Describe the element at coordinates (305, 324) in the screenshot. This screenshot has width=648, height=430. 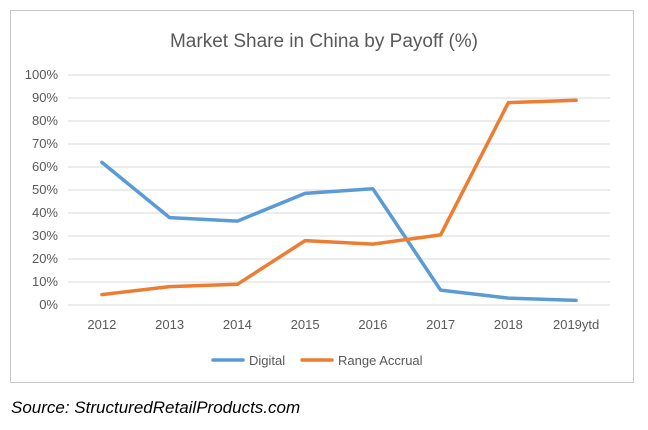
I see `x-tick-label: 2015` at that location.